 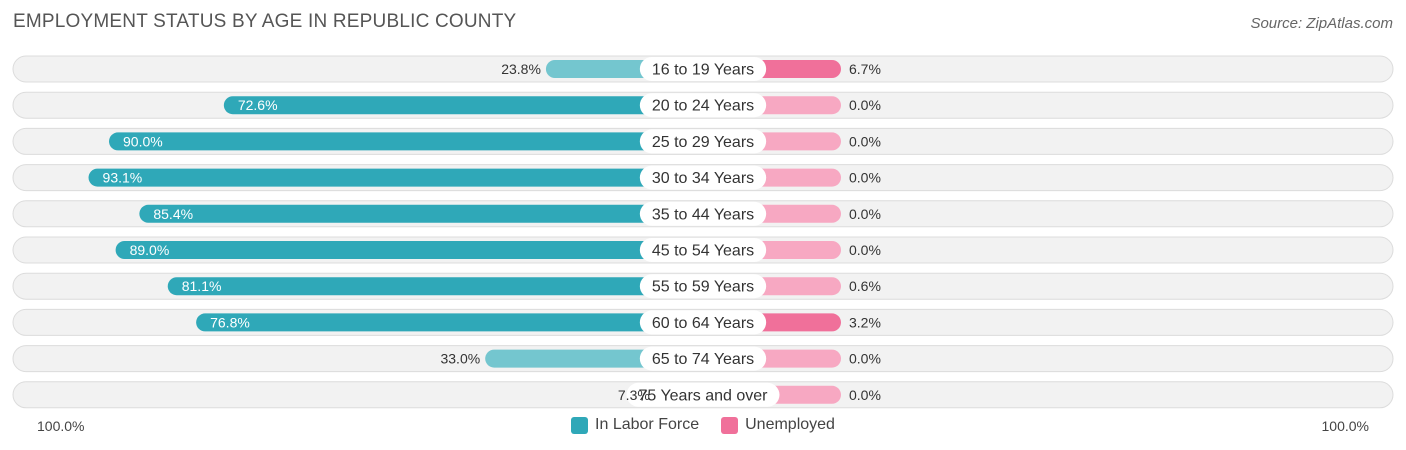 What do you see at coordinates (634, 395) in the screenshot?
I see `value-label-labor-force: 7.3%` at bounding box center [634, 395].